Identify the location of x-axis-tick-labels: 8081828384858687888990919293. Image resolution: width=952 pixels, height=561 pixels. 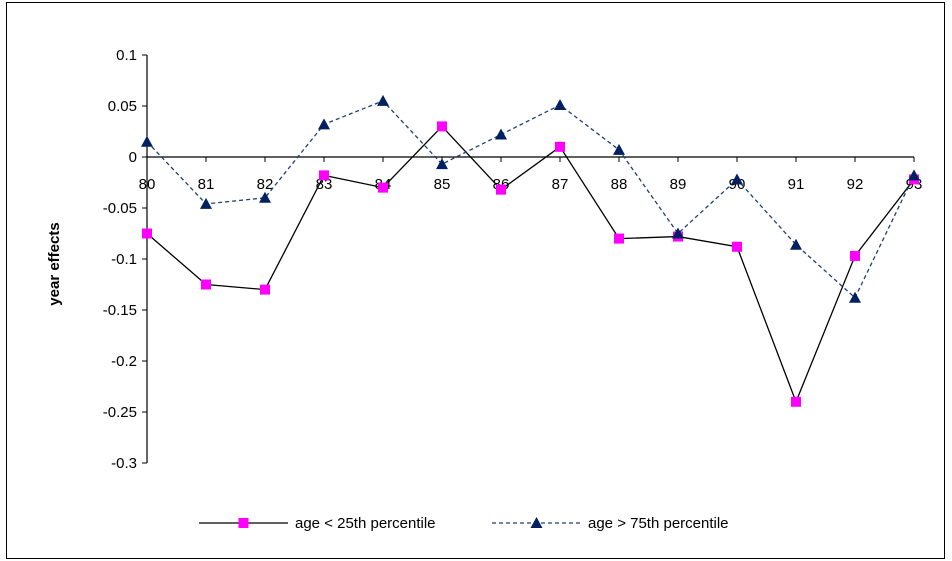
(531, 184).